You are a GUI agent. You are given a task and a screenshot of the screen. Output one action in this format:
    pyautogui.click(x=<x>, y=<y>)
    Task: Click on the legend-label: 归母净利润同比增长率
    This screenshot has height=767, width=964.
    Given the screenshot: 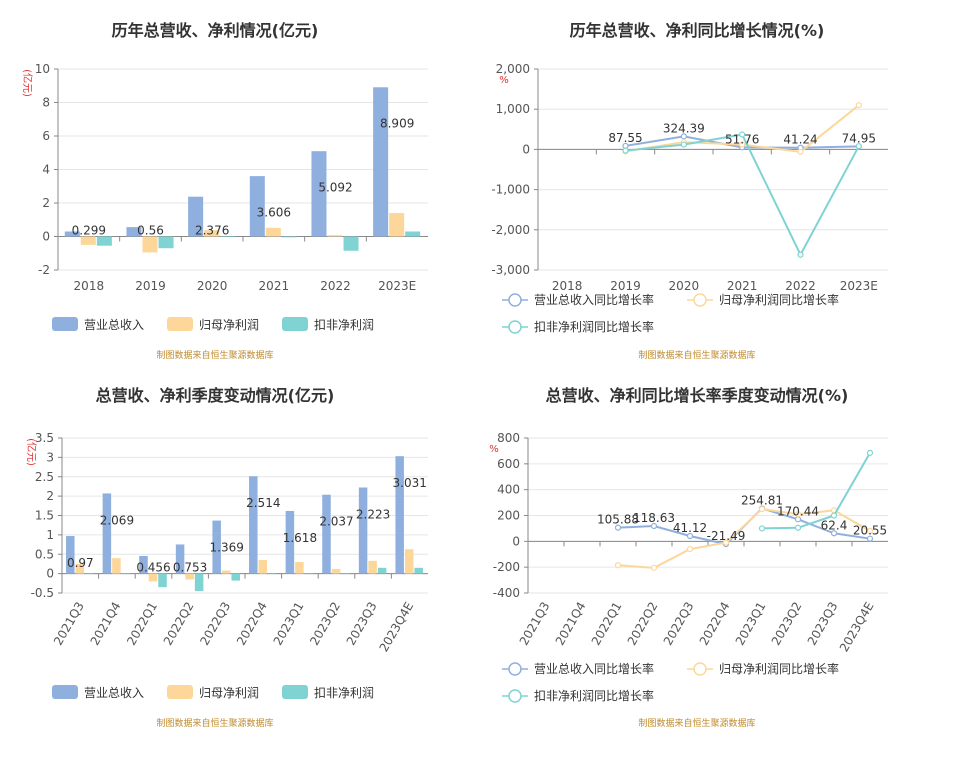 What is the action you would take?
    pyautogui.click(x=779, y=668)
    